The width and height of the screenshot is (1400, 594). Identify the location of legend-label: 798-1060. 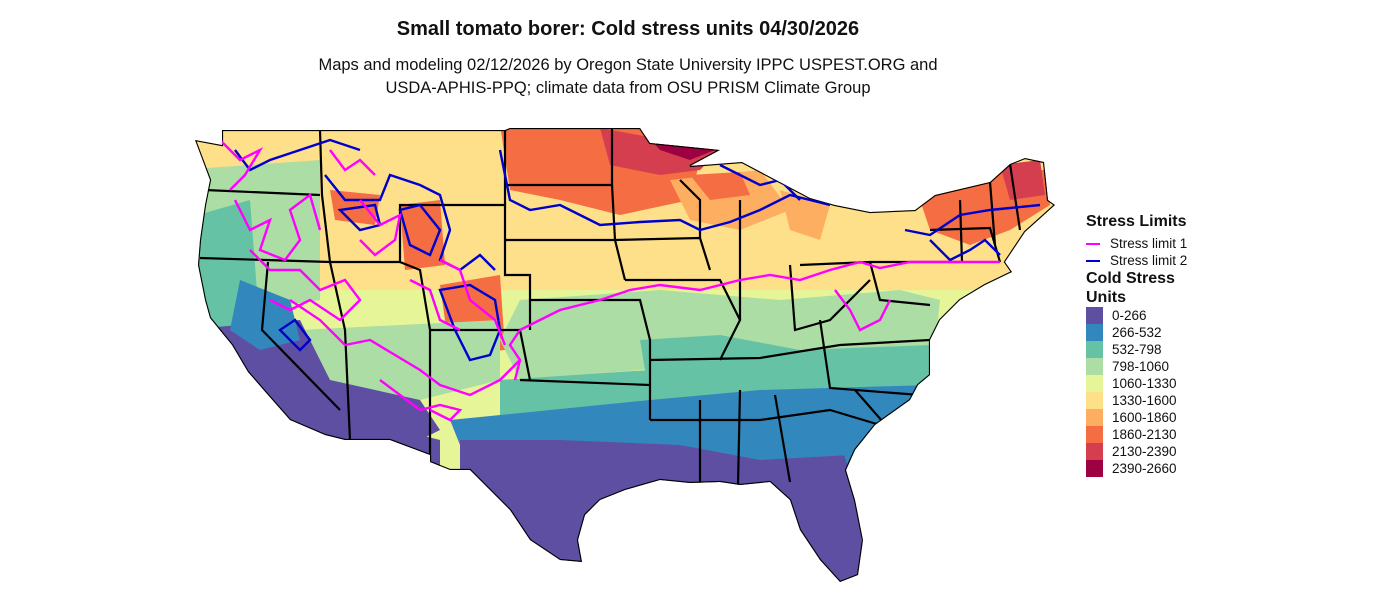
(1141, 366).